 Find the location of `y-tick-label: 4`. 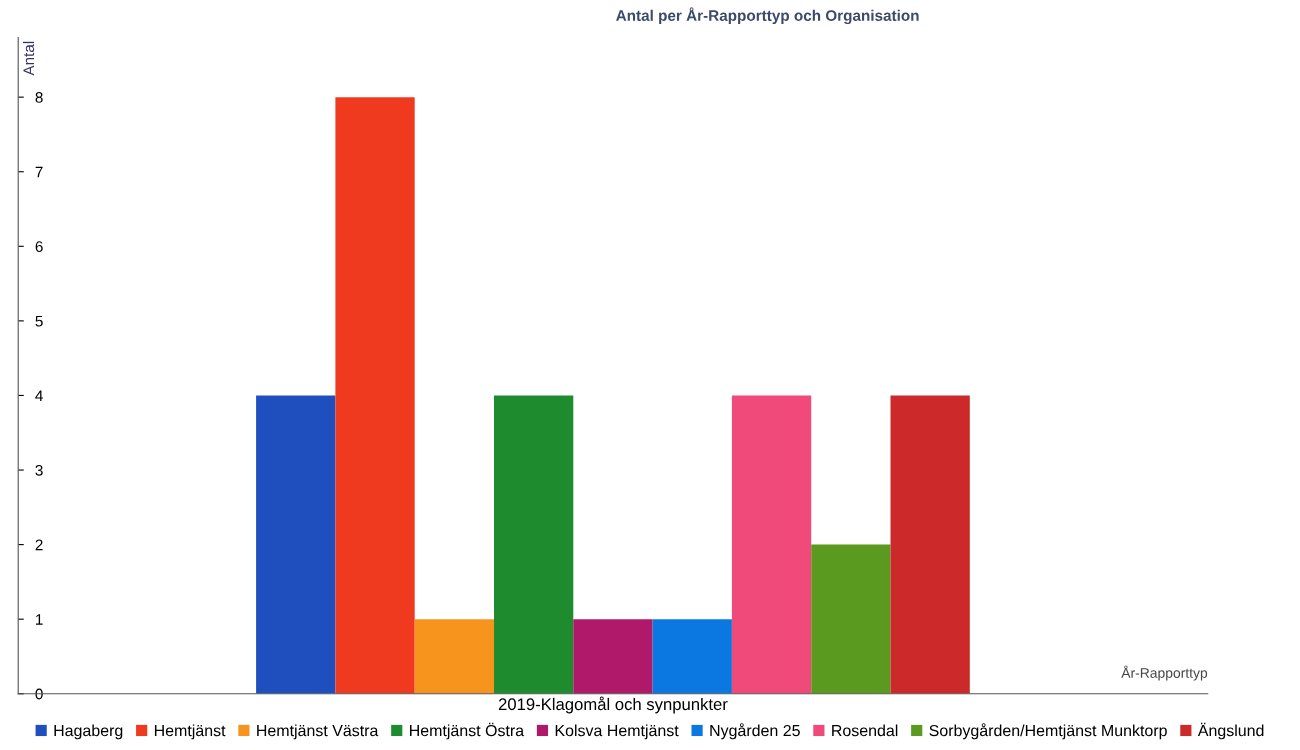

y-tick-label: 4 is located at coordinates (39, 395).